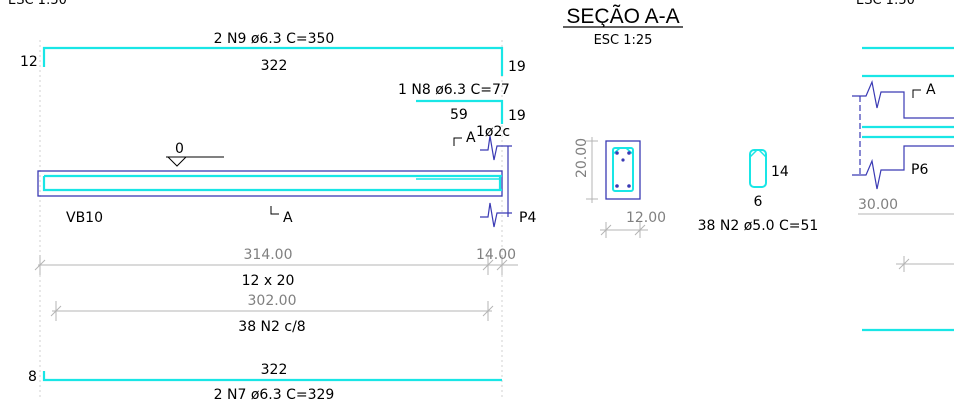 This screenshot has width=954, height=406. What do you see at coordinates (496, 215) in the screenshot?
I see `break-line-bottom` at bounding box center [496, 215].